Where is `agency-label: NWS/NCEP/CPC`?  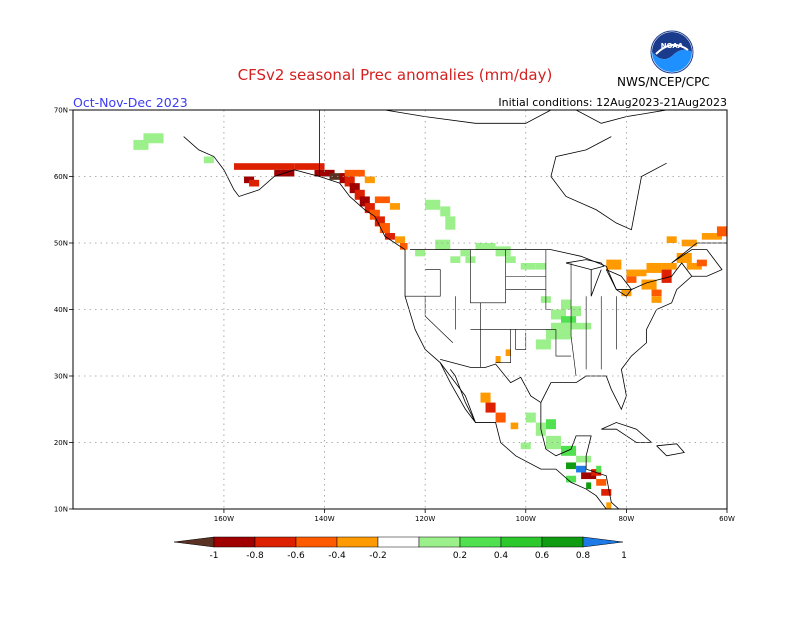 agency-label: NWS/NCEP/CPC is located at coordinates (663, 82).